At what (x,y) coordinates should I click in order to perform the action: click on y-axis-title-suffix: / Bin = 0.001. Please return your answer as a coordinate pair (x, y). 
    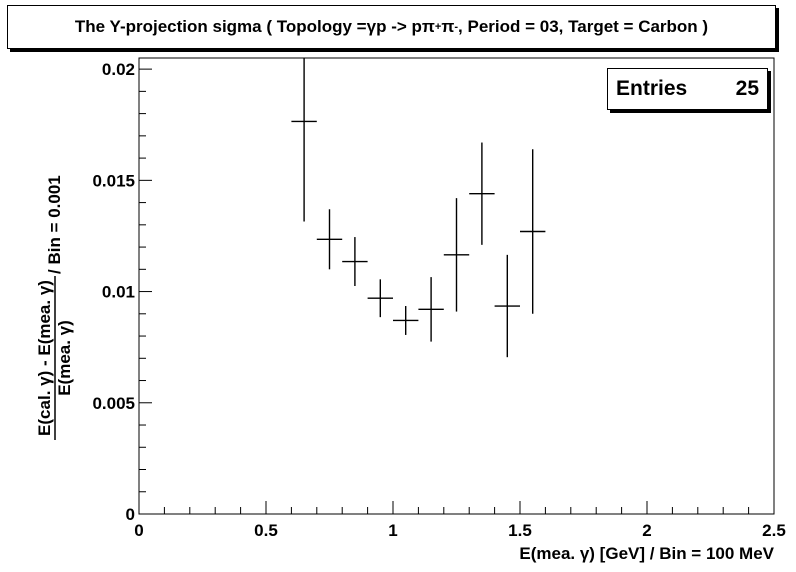
    Looking at the image, I should click on (54, 224).